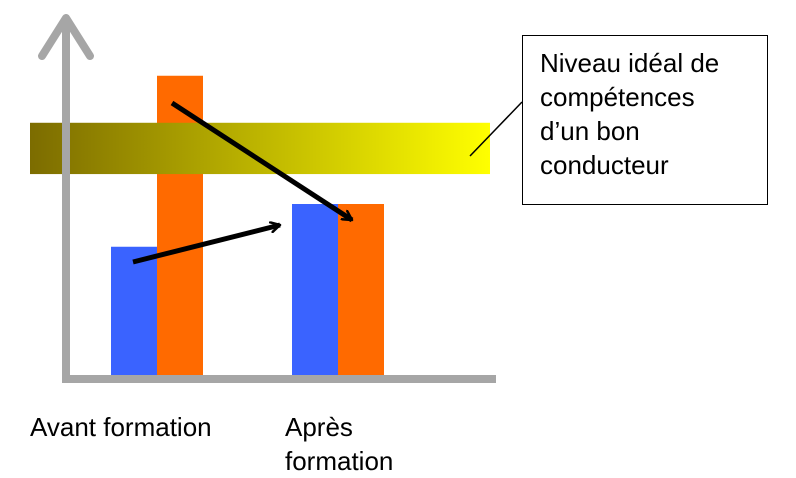 This screenshot has width=796, height=478. I want to click on bar-orange-after, so click(361, 289).